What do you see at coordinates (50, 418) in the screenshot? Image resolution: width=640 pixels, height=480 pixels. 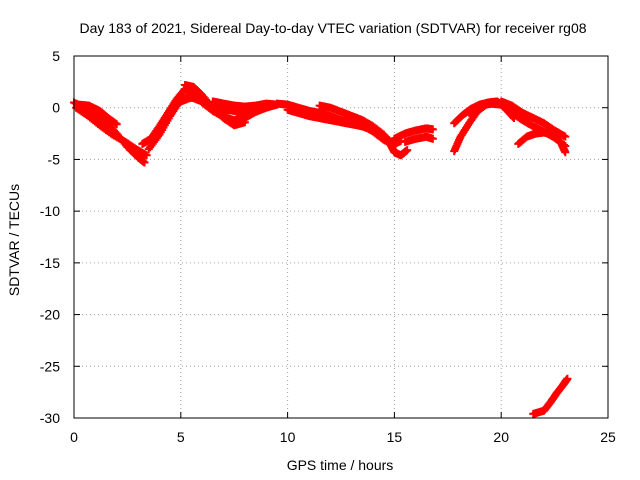 I see `y-tick-label: -30` at bounding box center [50, 418].